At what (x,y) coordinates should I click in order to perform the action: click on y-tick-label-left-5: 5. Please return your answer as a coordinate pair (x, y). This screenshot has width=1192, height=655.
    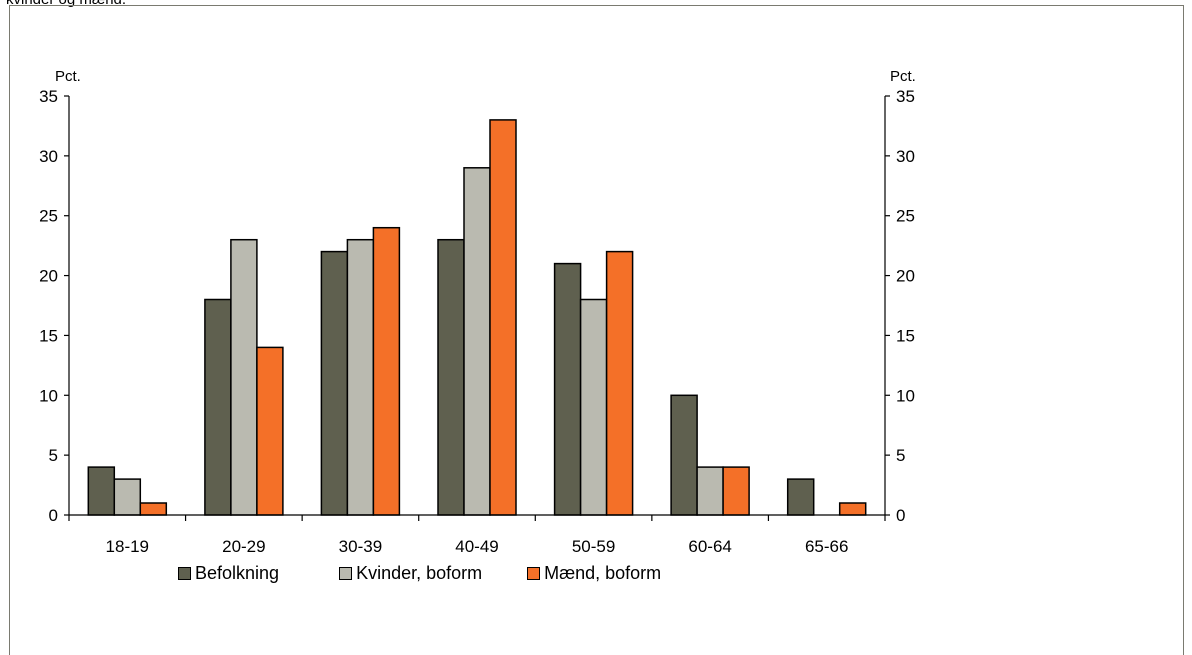
    Looking at the image, I should click on (53, 455).